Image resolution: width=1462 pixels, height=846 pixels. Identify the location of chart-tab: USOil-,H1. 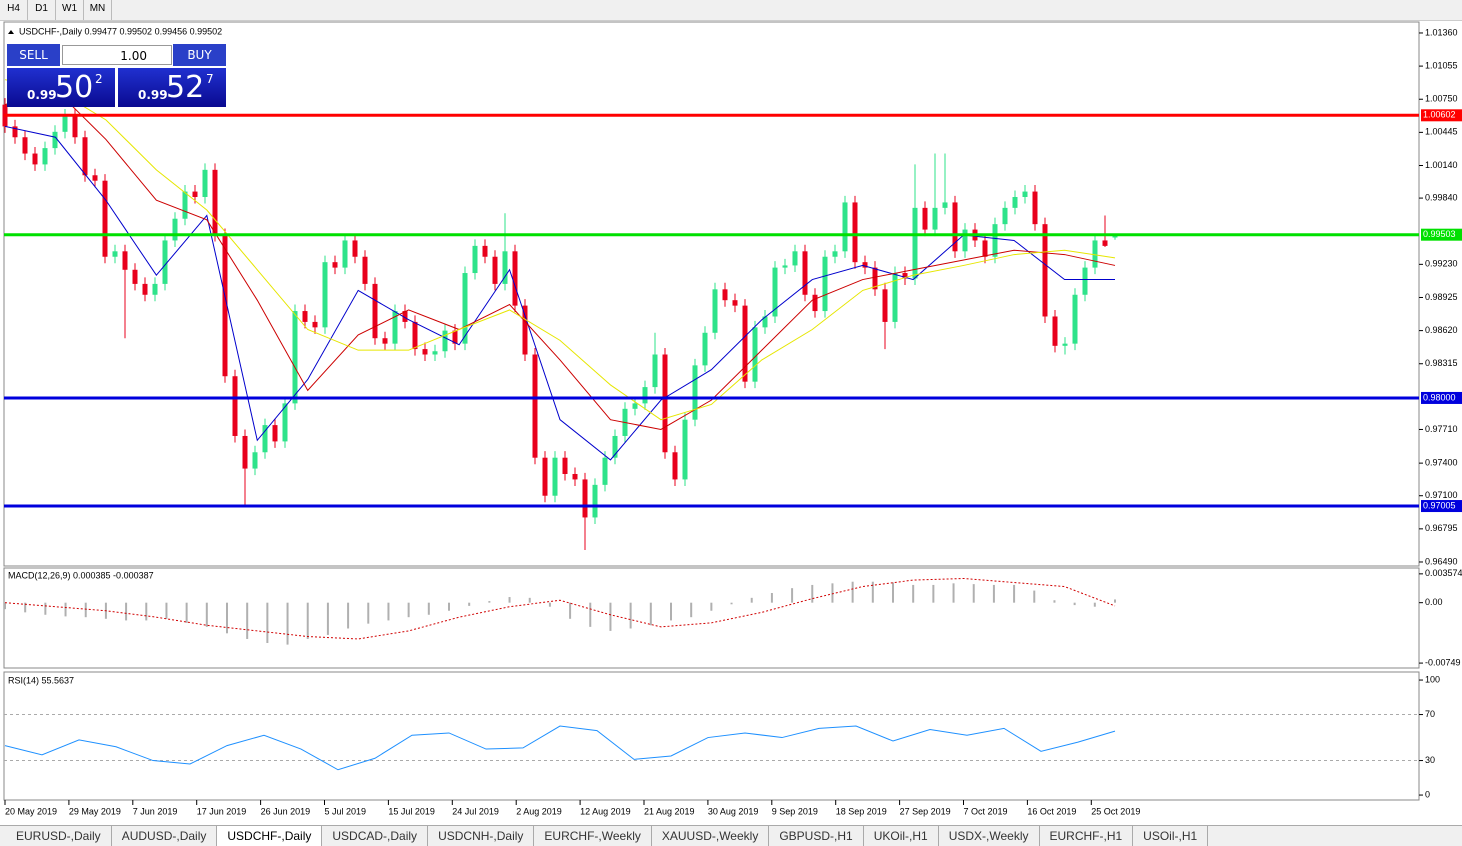
(1171, 836).